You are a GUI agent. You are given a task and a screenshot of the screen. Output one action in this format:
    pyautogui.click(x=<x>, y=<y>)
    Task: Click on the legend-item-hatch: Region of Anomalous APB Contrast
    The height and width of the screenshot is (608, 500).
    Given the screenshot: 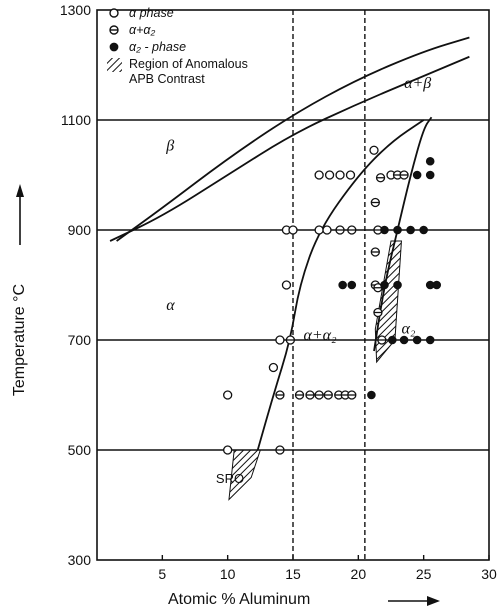 What is the action you would take?
    pyautogui.click(x=177, y=71)
    